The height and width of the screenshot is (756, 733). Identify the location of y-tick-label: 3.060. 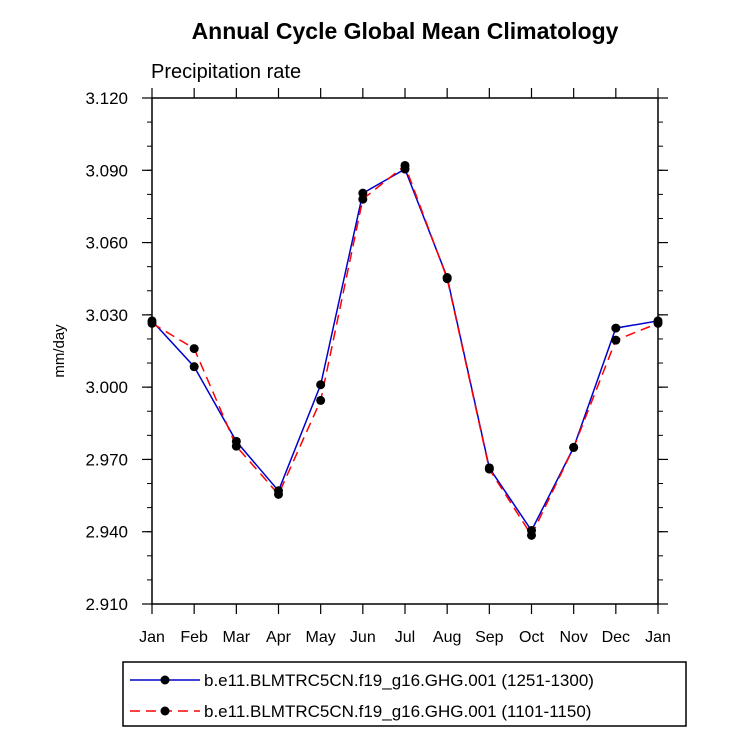
(106, 243).